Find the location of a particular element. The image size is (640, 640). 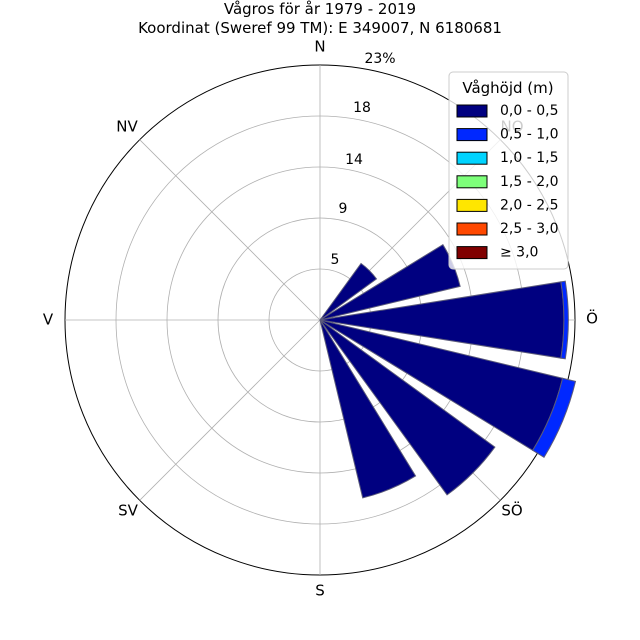

radial-tick-label: 14 is located at coordinates (354, 160).